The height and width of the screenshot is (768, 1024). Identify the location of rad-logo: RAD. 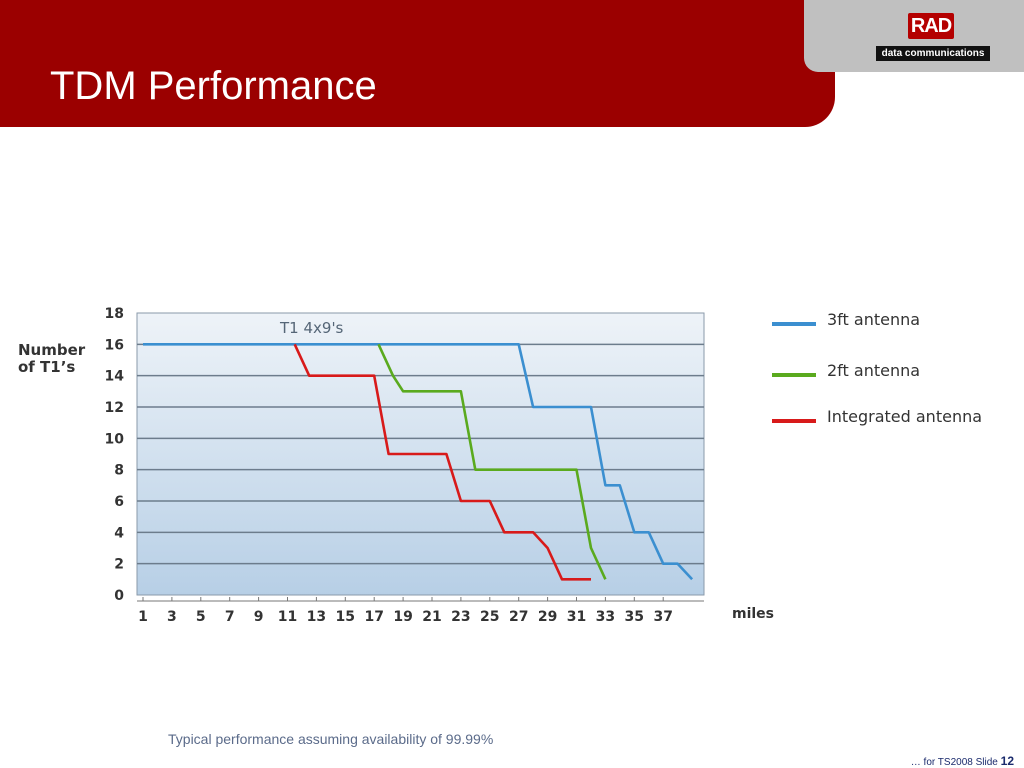
(931, 26).